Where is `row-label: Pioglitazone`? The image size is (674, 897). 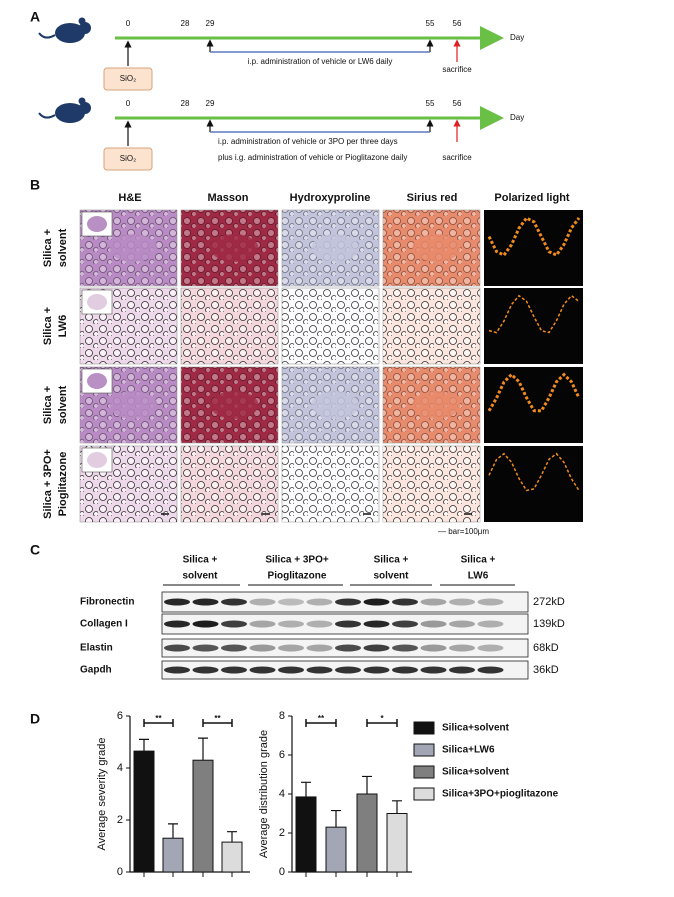 row-label: Pioglitazone is located at coordinates (63, 484).